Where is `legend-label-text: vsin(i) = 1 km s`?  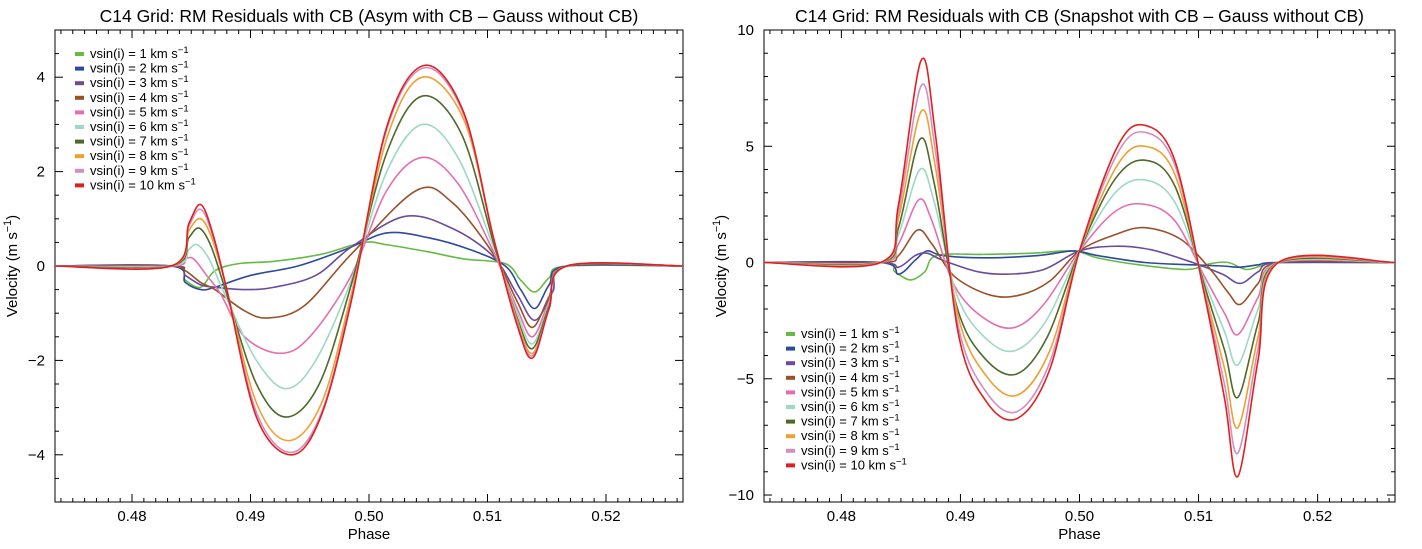 legend-label-text: vsin(i) = 1 km s is located at coordinates (134, 53).